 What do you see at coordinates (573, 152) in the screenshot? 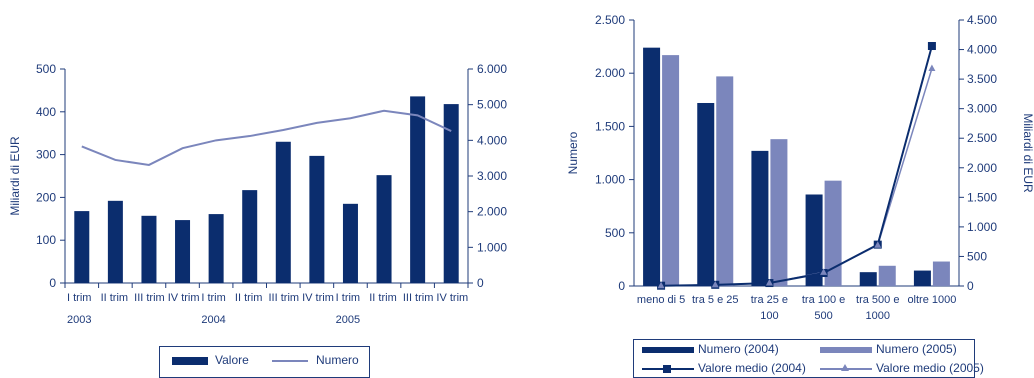
I see `left-axis-title: Numero` at bounding box center [573, 152].